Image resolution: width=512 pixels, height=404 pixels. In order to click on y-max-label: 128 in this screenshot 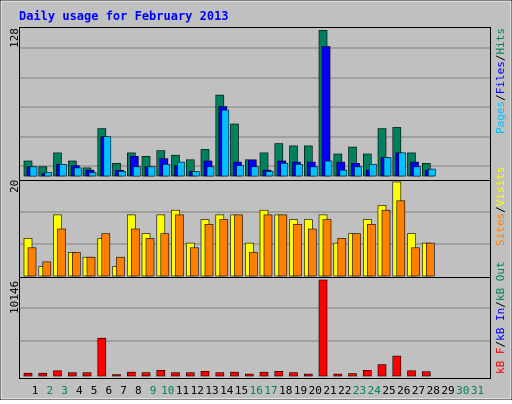, I will do `click(14, 38)`.